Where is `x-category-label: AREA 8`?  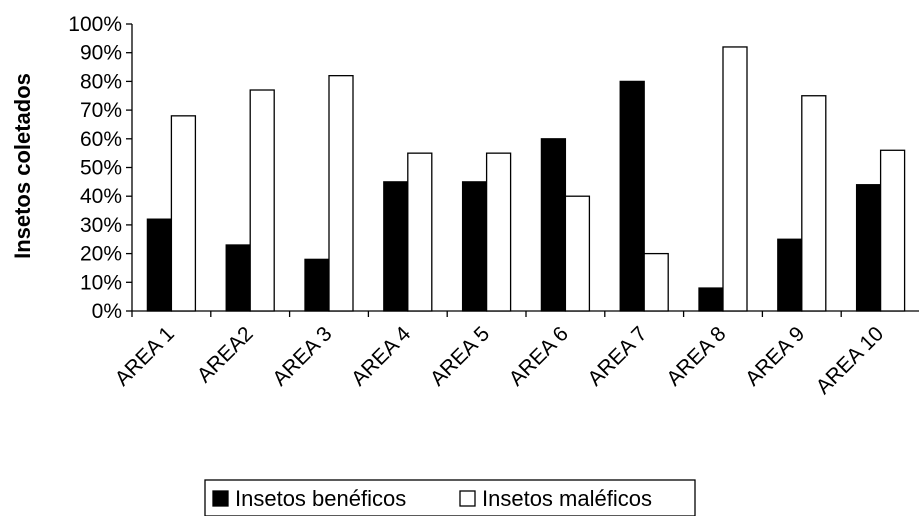
x-category-label: AREA 8 is located at coordinates (696, 356).